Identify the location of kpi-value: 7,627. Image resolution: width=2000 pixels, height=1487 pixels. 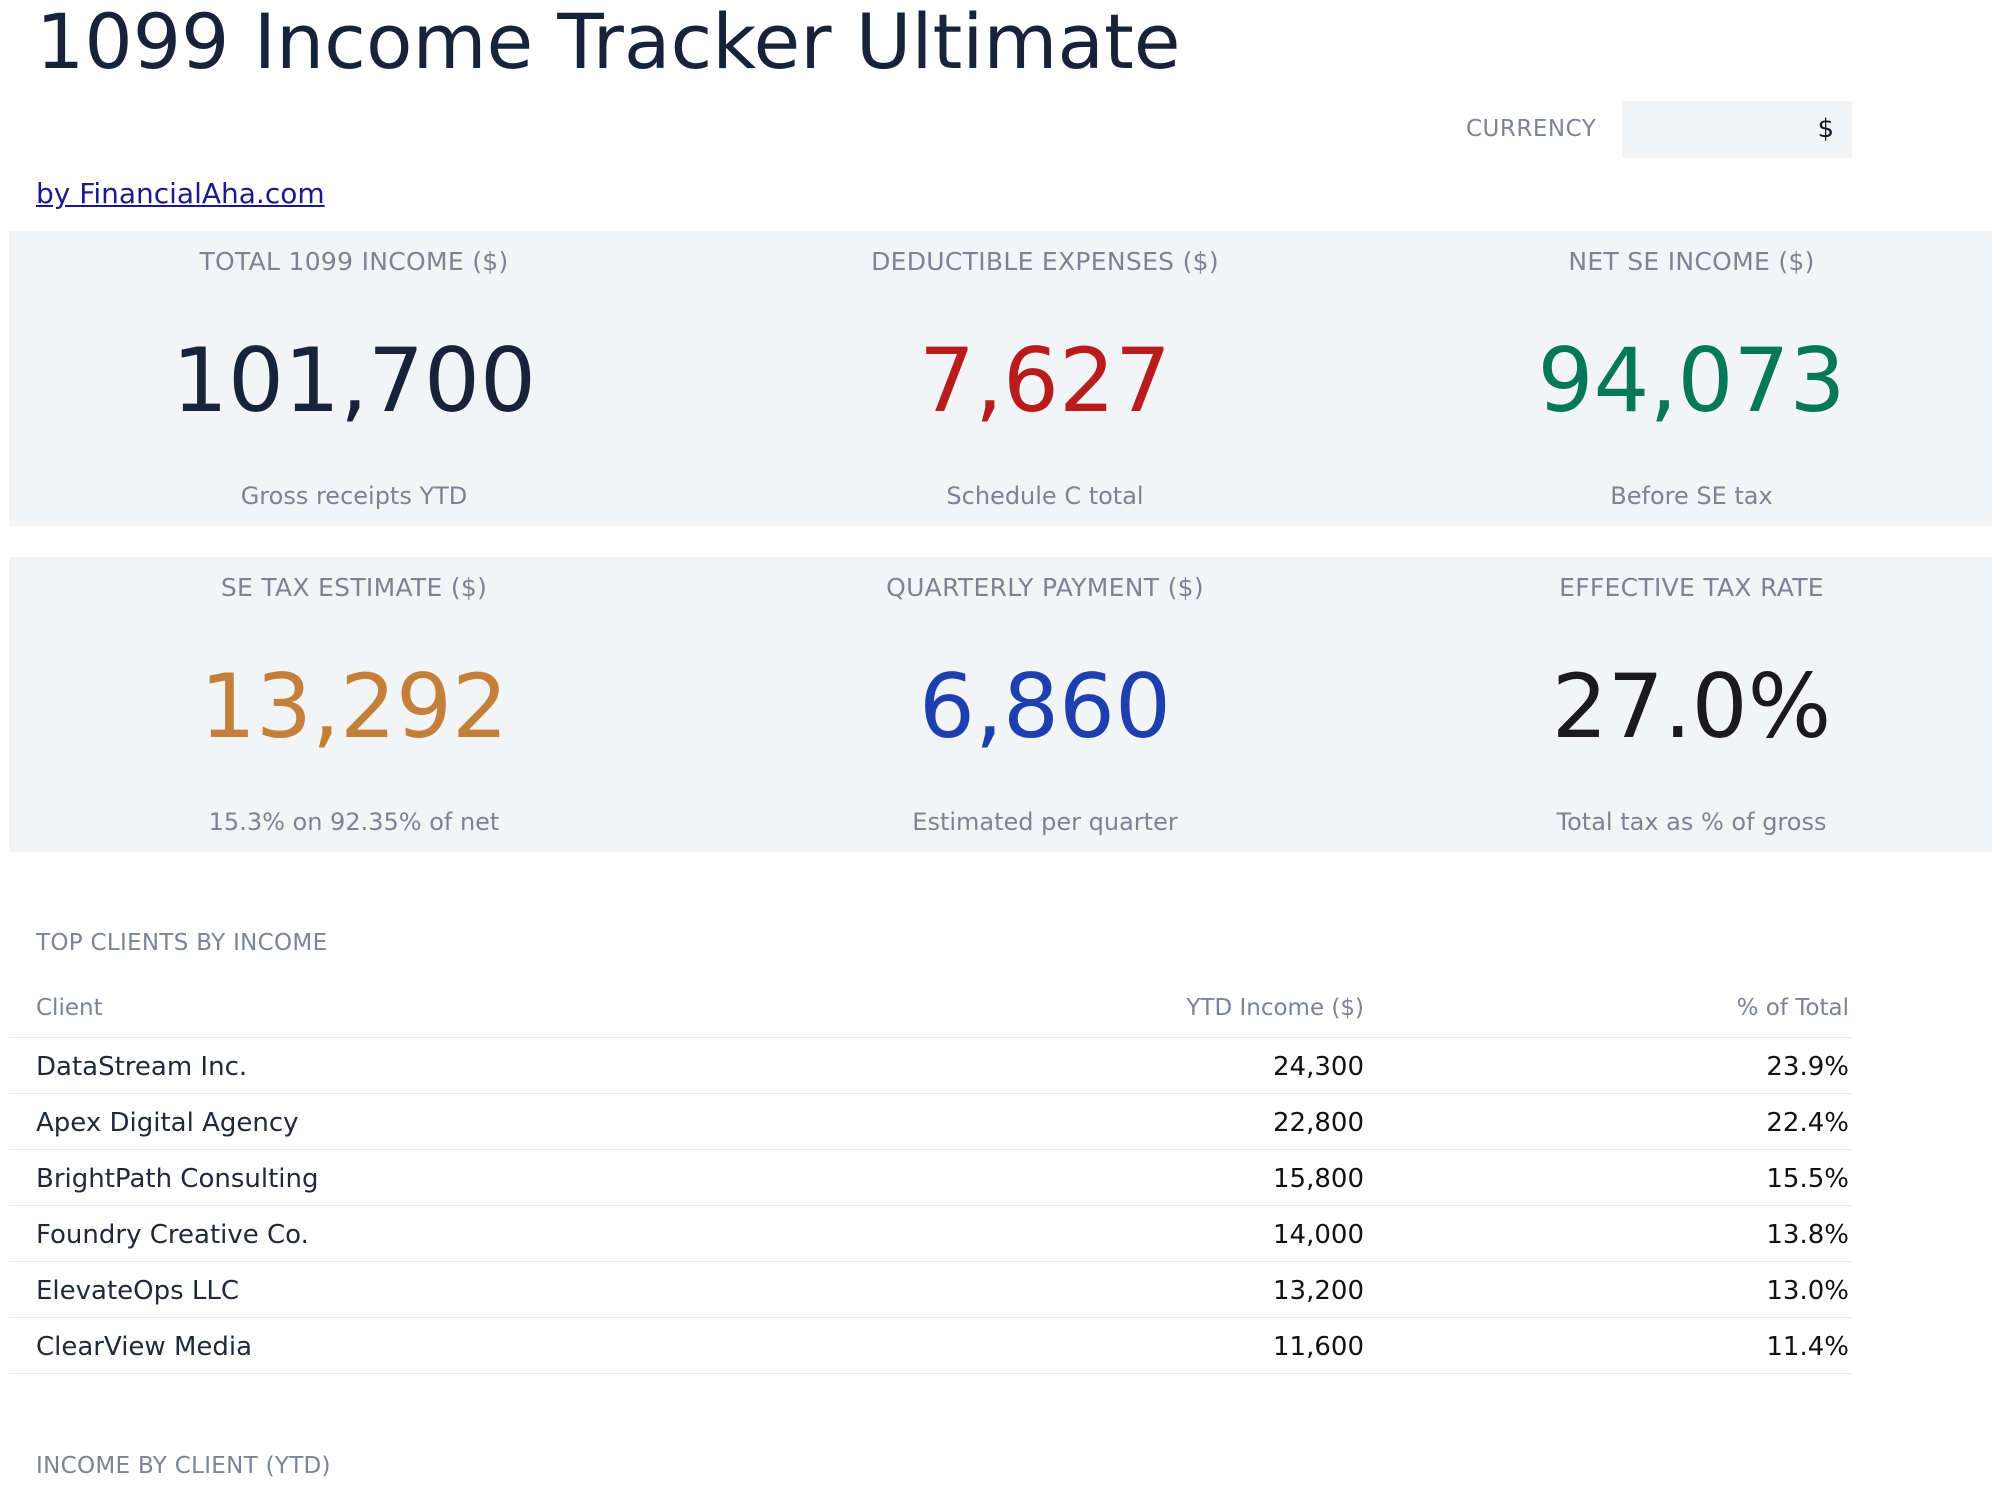
(1045, 380).